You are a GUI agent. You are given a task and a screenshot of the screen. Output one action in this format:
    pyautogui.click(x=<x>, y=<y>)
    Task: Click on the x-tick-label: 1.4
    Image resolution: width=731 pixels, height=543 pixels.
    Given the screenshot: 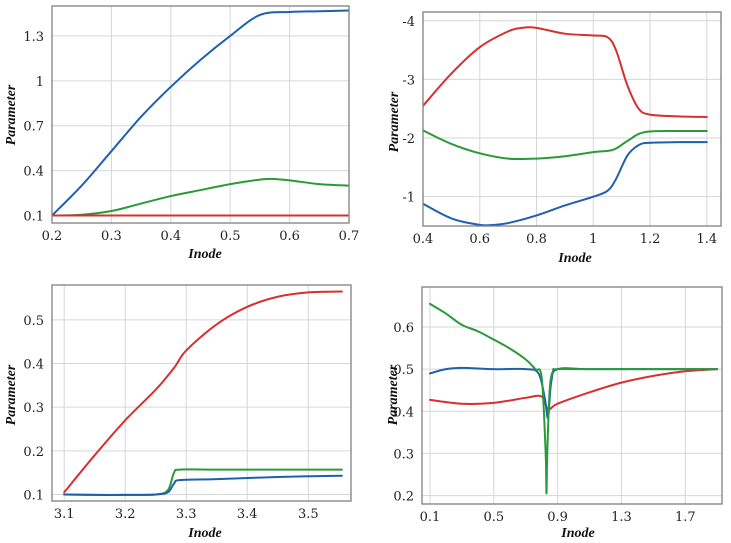 What is the action you would take?
    pyautogui.click(x=706, y=239)
    